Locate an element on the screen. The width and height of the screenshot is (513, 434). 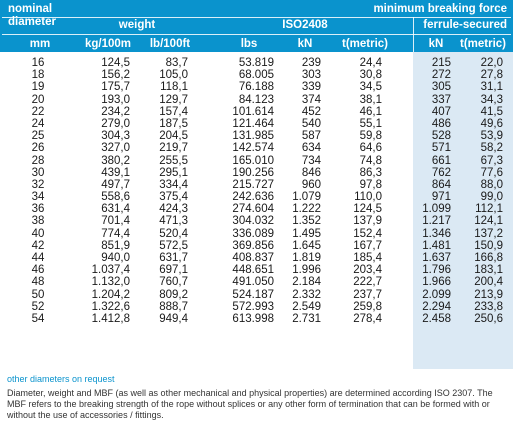
cell-ferrule-tmetric: 22,0 is located at coordinates (491, 63).